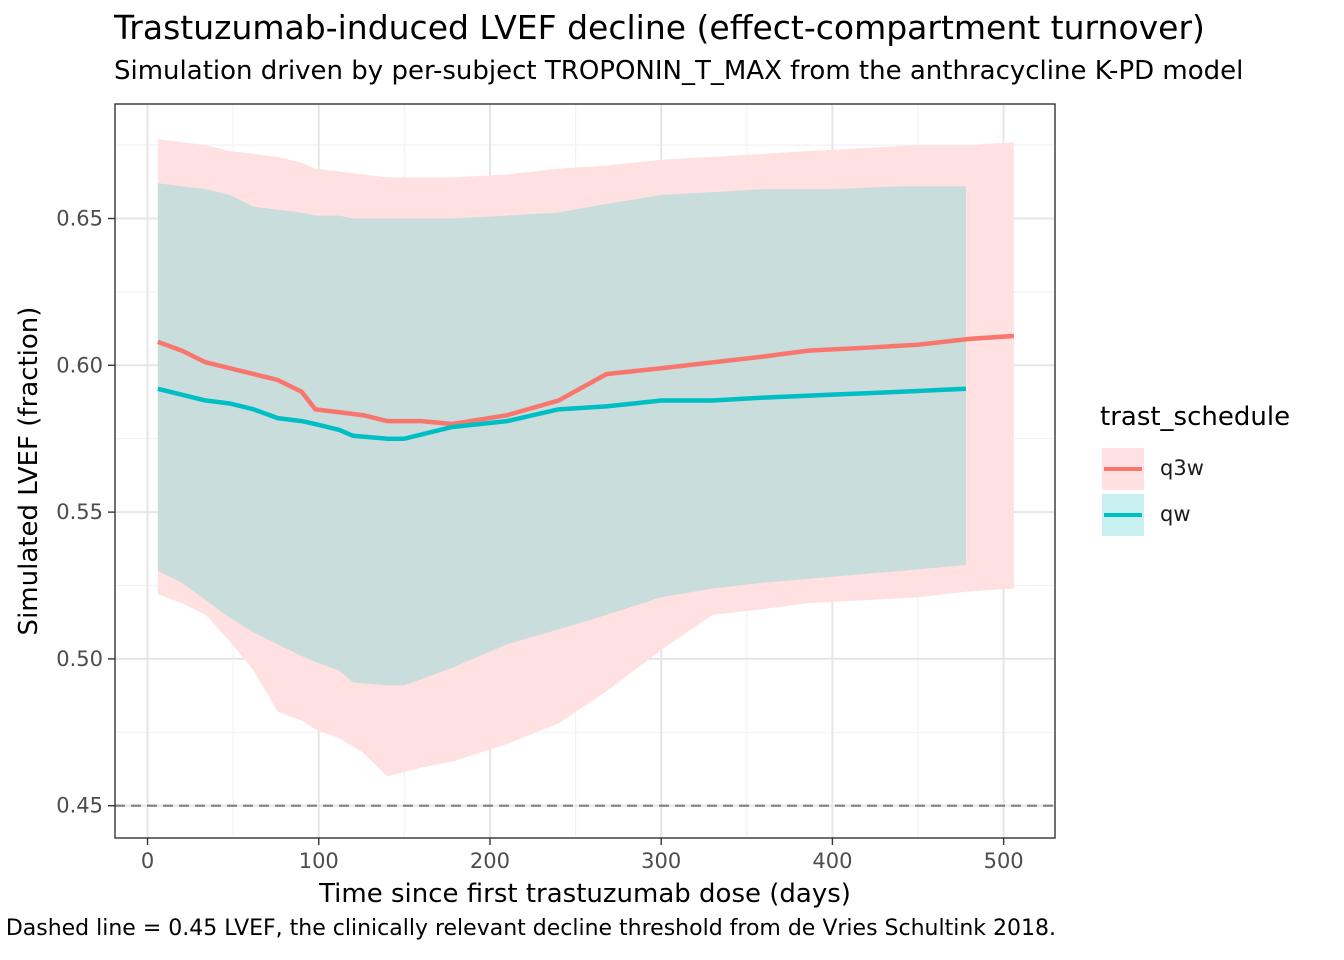 The height and width of the screenshot is (960, 1344). I want to click on x-tick-label: 200, so click(490, 861).